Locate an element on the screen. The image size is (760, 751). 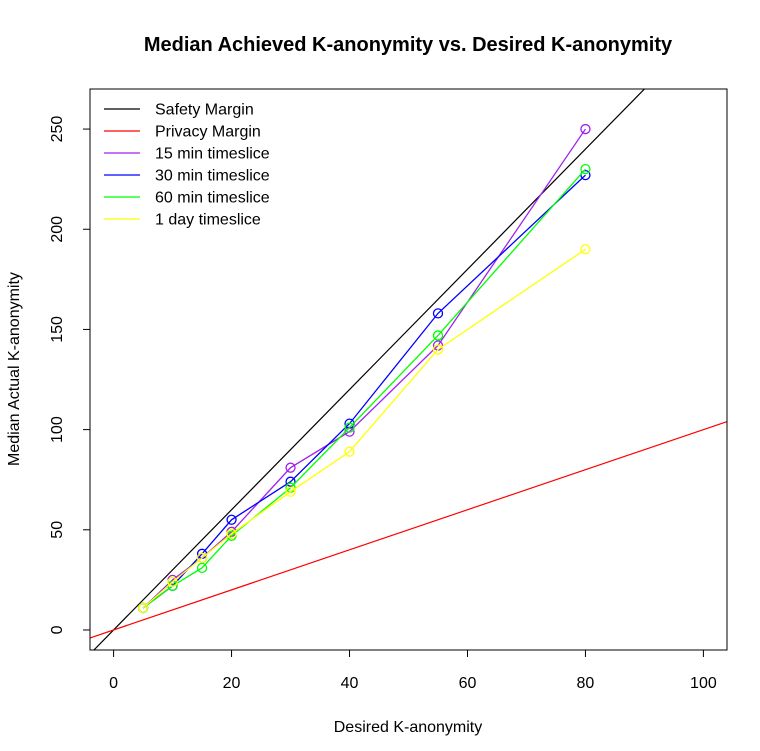
x-axis-label: Desired K-anonymity is located at coordinates (408, 727).